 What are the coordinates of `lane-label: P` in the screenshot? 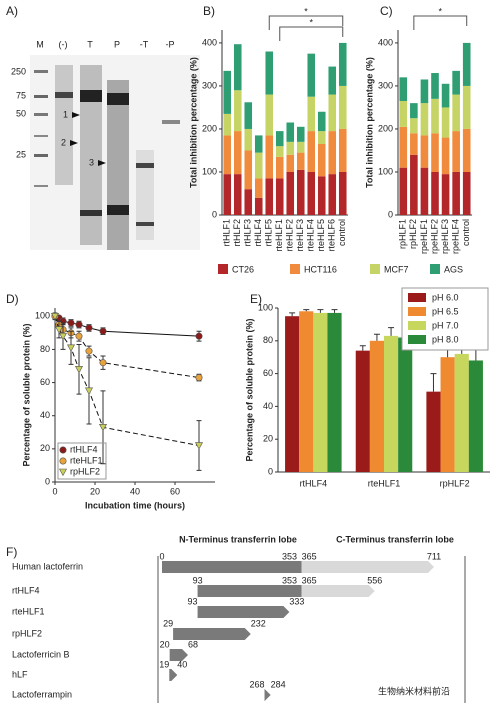 It's located at (117, 44).